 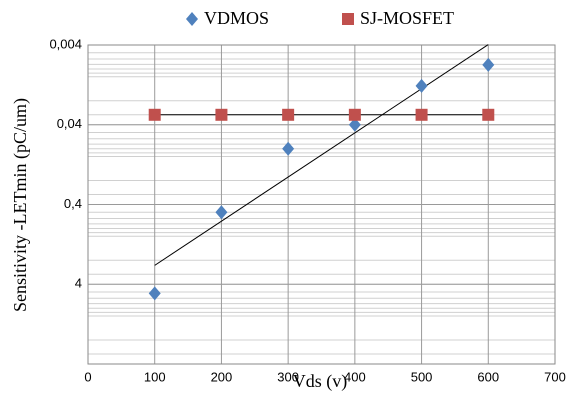 I want to click on x-axis-label: Vds (v), so click(x=320, y=381).